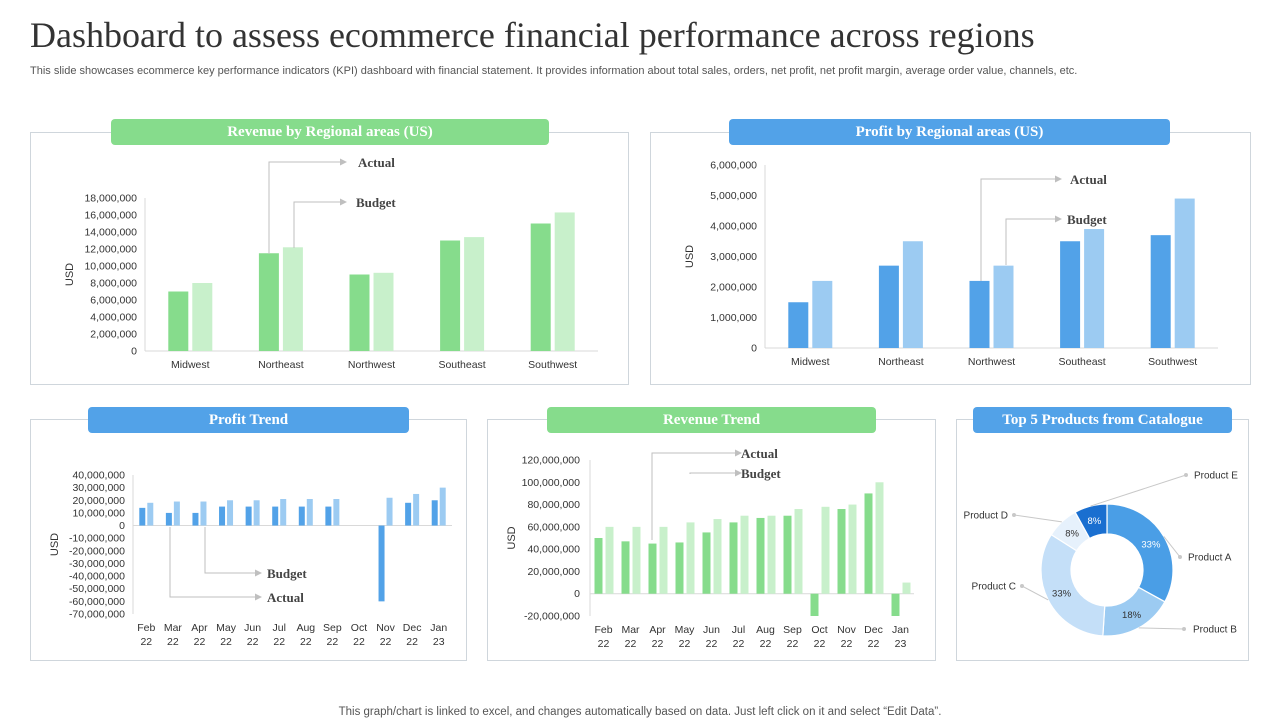 Image resolution: width=1280 pixels, height=720 pixels. Describe the element at coordinates (552, 617) in the screenshot. I see `y-tick-label: -20,000,000` at that location.